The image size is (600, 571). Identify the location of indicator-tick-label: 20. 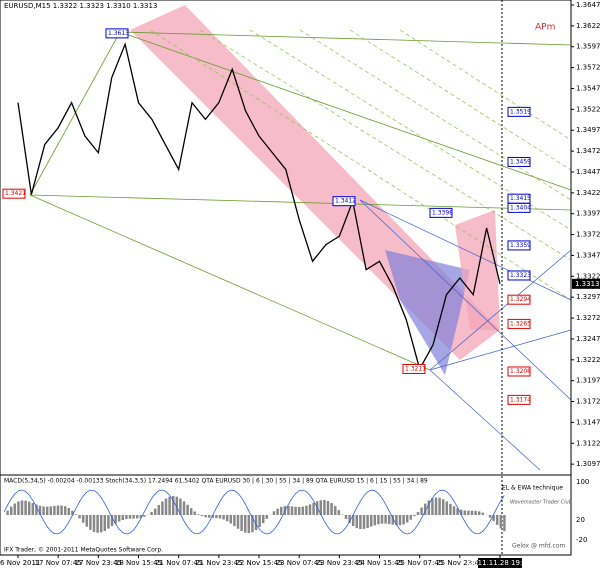
(580, 520).